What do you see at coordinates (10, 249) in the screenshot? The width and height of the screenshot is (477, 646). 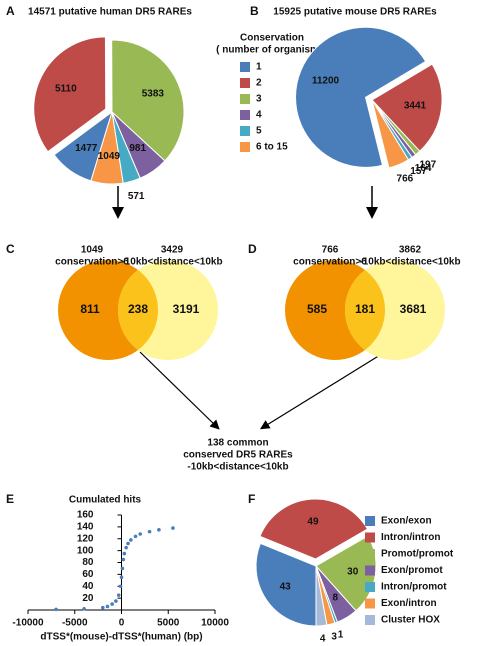 I see `panel-letter: C` at bounding box center [10, 249].